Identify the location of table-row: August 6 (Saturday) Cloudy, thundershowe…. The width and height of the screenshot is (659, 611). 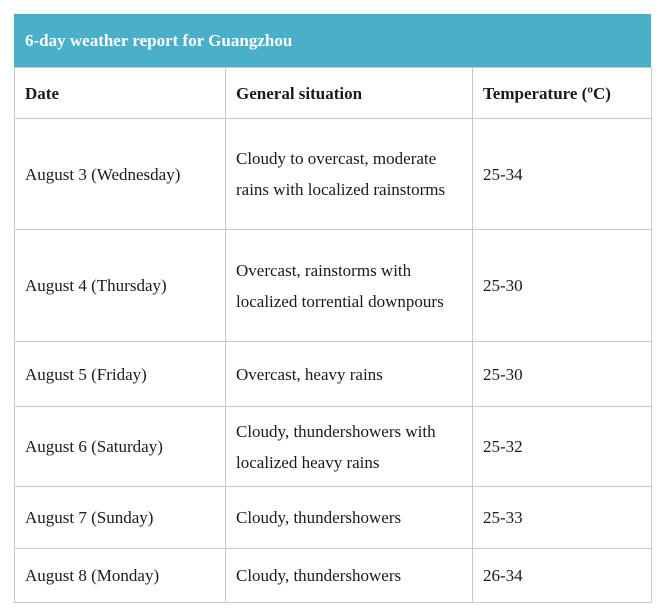
(333, 446).